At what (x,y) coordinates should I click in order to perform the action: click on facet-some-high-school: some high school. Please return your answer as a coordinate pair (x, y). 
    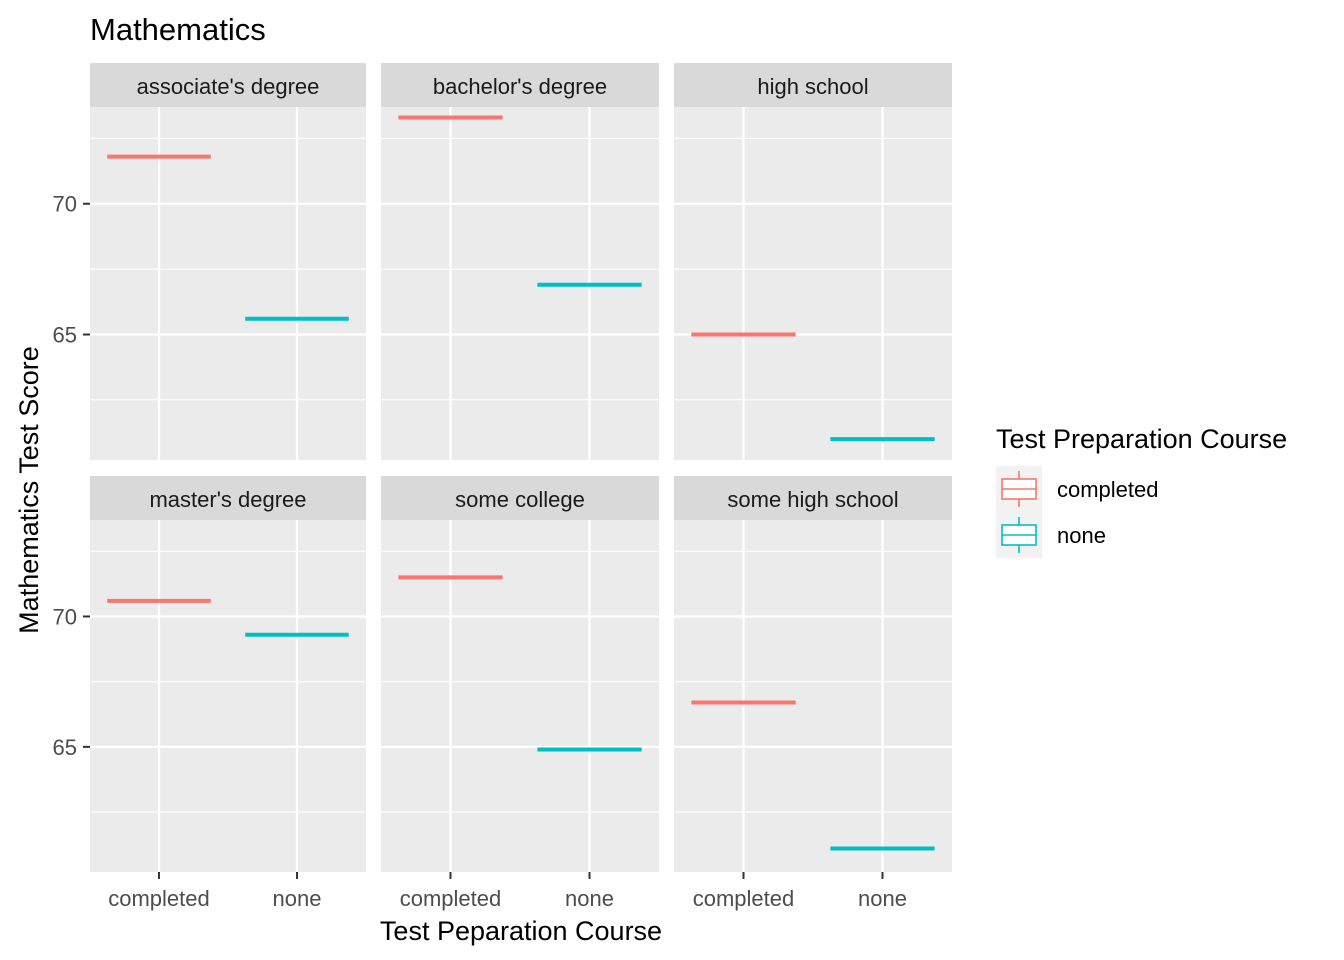
    Looking at the image, I should click on (813, 674).